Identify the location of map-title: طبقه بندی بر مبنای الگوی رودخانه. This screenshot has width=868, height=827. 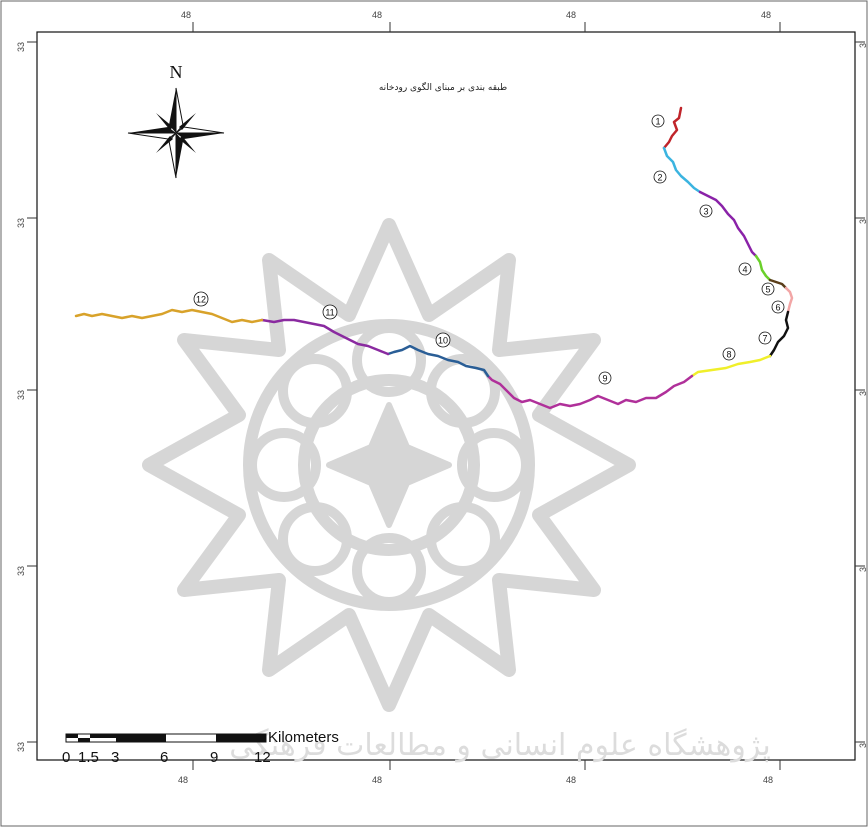
(443, 87).